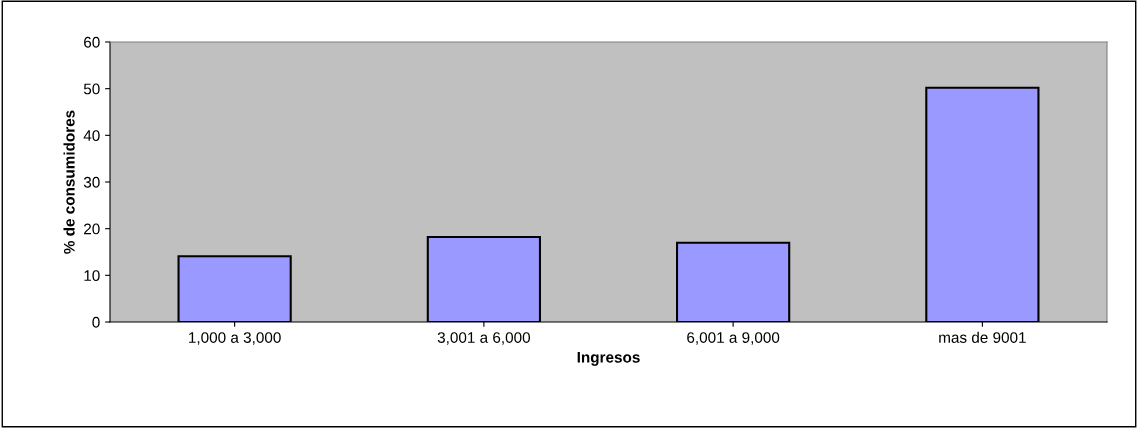 The image size is (1138, 428). What do you see at coordinates (484, 338) in the screenshot?
I see `x-tick-label: 3,001 a 6,000` at bounding box center [484, 338].